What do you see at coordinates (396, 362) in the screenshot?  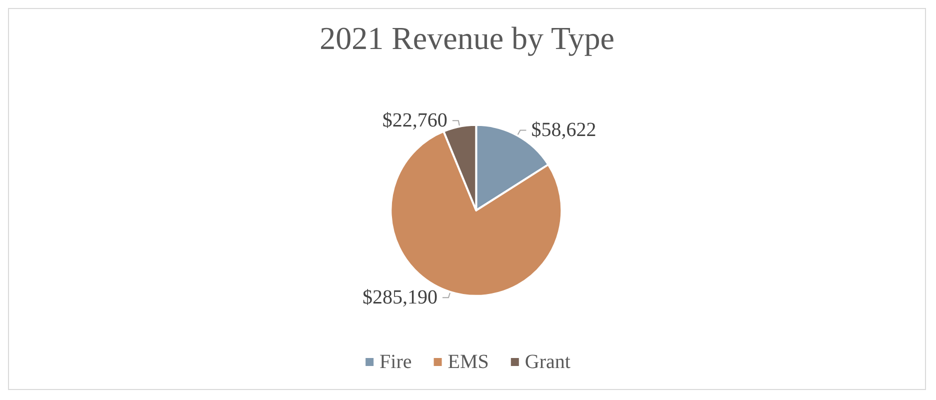 I see `legend-label: Fire` at bounding box center [396, 362].